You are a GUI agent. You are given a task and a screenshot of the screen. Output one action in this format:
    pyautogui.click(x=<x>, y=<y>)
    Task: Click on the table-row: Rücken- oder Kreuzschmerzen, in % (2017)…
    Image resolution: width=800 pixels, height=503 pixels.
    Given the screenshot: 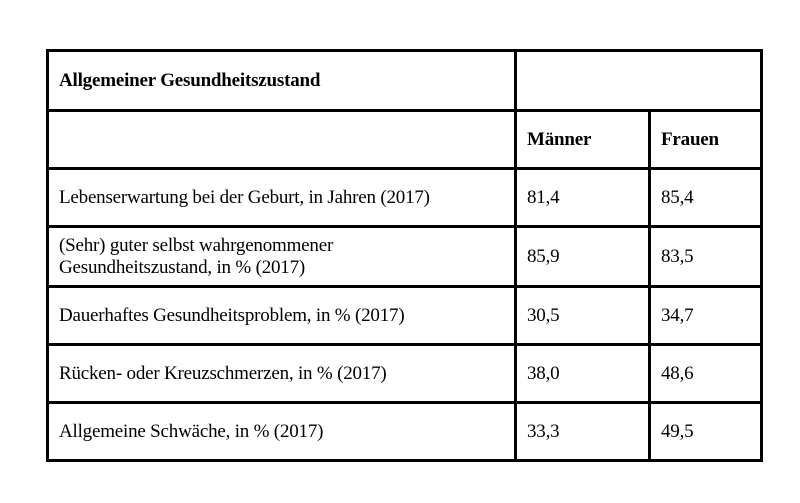 What is the action you would take?
    pyautogui.click(x=404, y=373)
    